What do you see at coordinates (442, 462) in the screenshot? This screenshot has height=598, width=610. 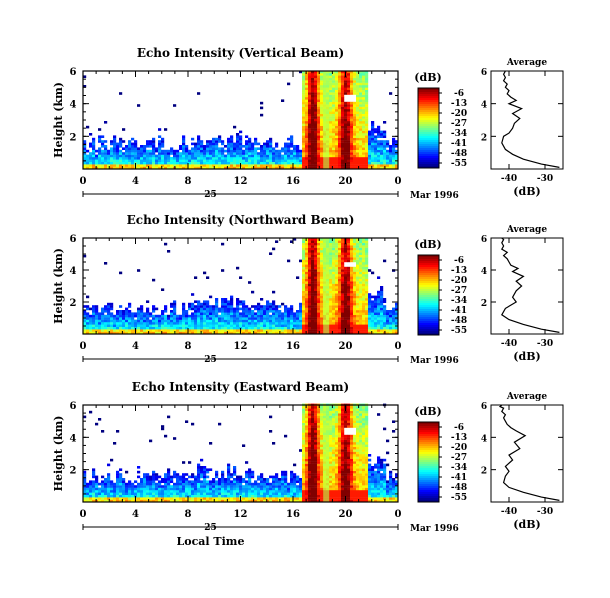 I see `colorbar: -6-13-20-27-34-41-48-55` at bounding box center [442, 462].